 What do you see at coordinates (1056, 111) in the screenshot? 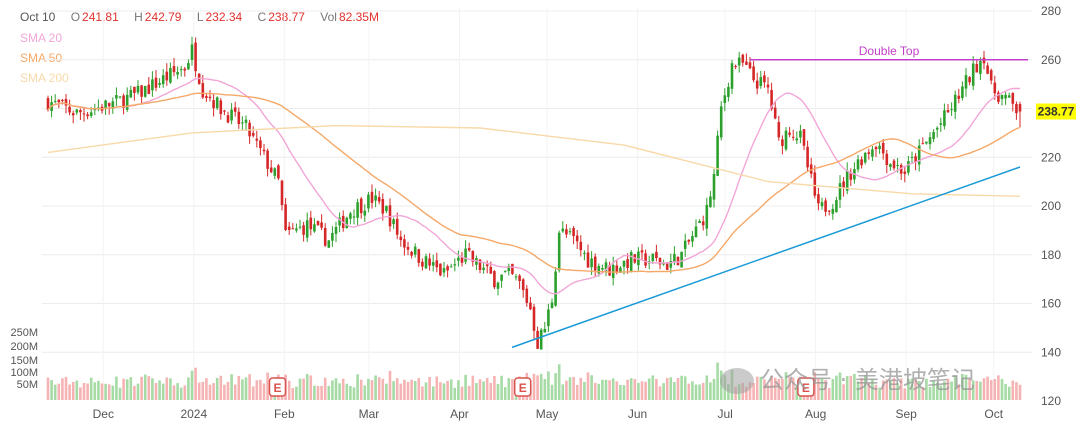
I see `last-price-badge` at bounding box center [1056, 111].